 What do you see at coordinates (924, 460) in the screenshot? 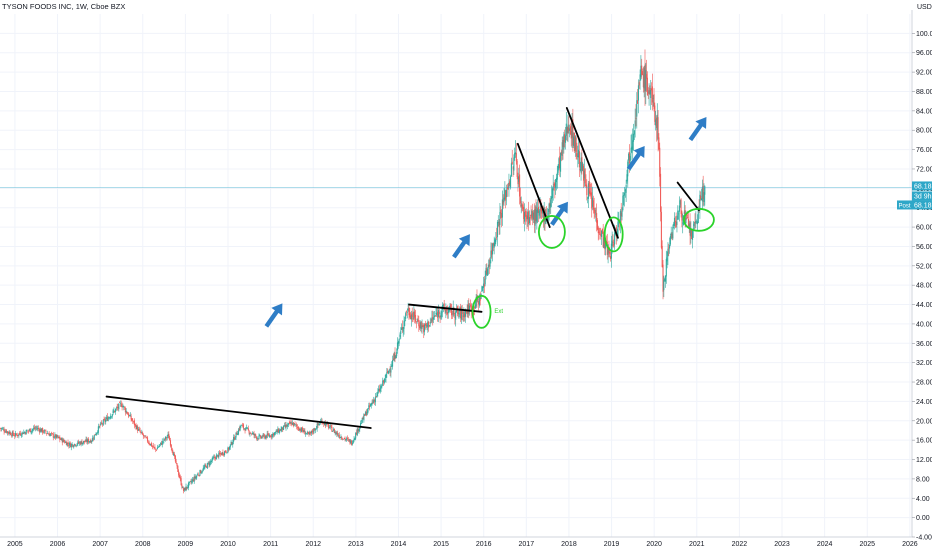
I see `y-tick-label: 12.00` at bounding box center [924, 460].